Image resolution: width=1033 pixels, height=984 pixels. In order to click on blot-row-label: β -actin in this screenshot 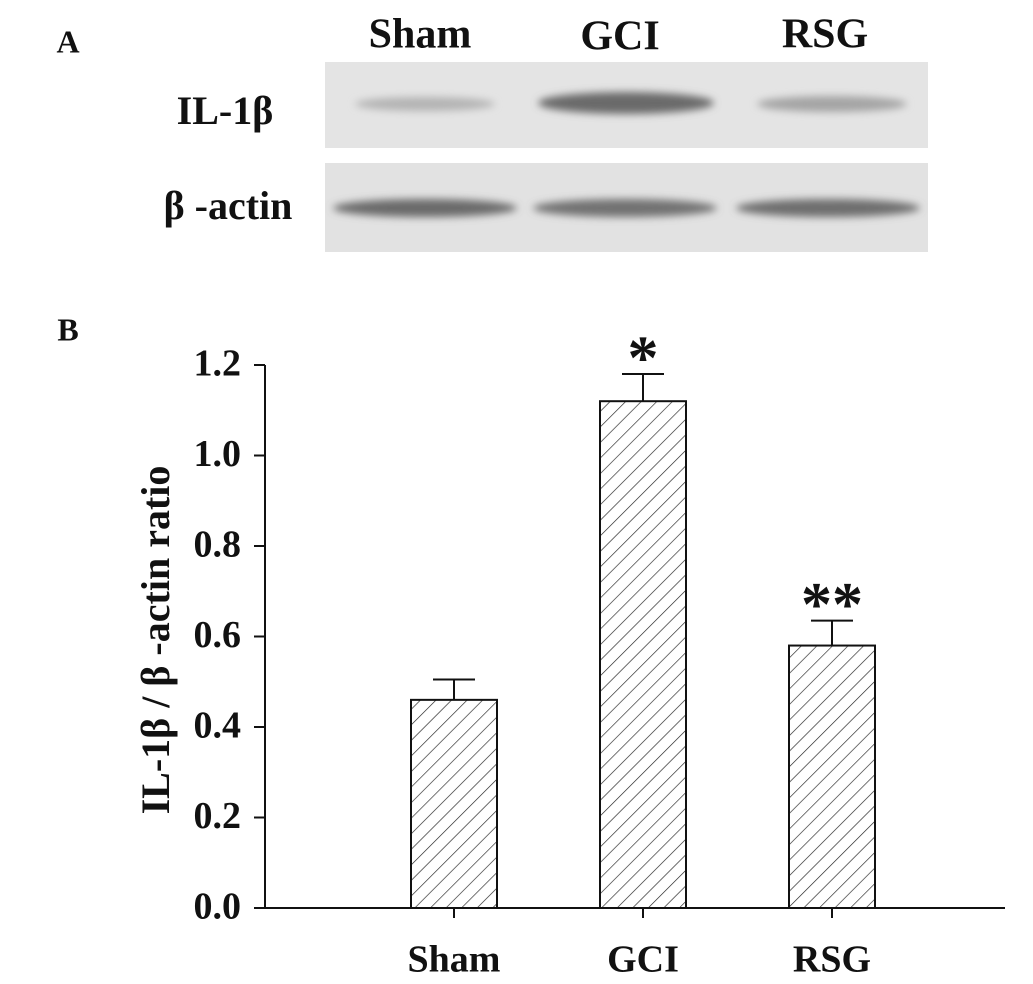, I will do `click(228, 205)`.